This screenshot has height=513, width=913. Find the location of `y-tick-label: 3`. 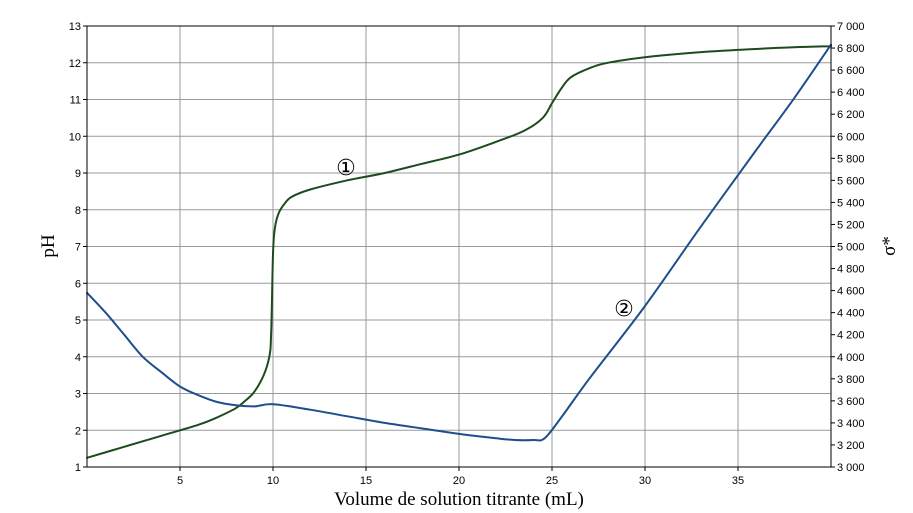

y-tick-label: 3 is located at coordinates (78, 395).